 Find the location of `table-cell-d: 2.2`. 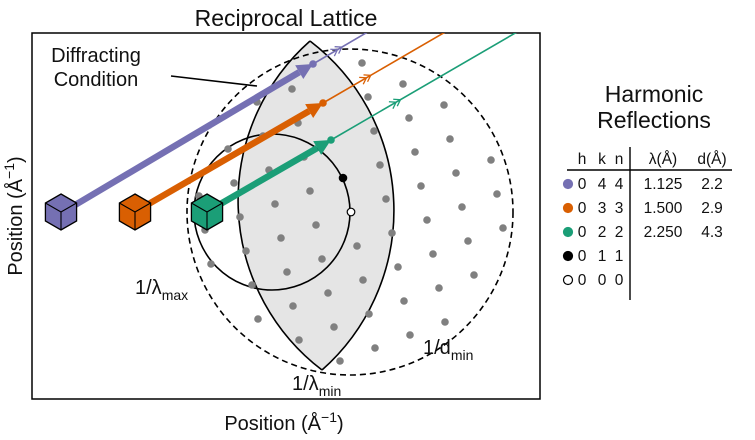

table-cell-d: 2.2 is located at coordinates (712, 184).